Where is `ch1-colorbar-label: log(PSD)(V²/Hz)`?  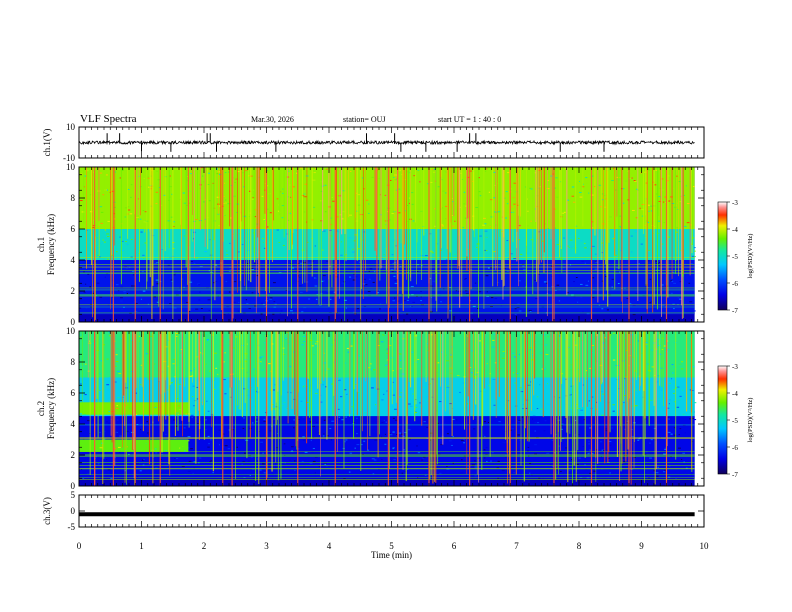 ch1-colorbar-label: log(PSD)(V²/Hz) is located at coordinates (750, 256).